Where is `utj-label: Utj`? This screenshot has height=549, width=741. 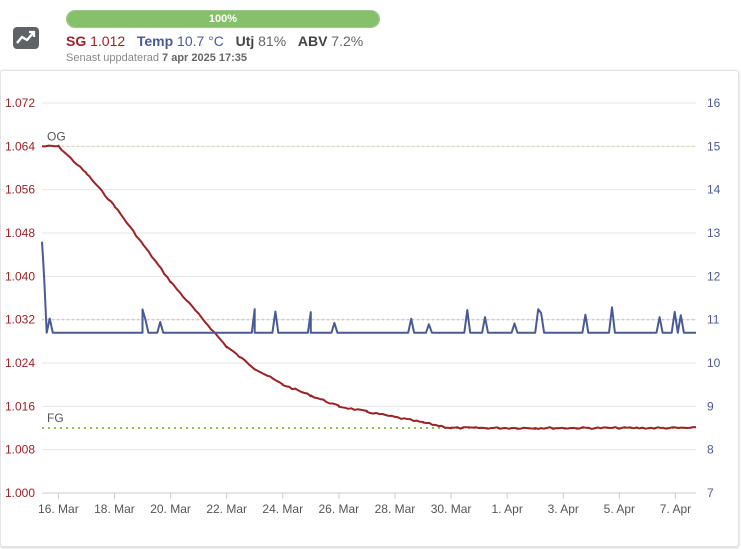
utj-label: Utj is located at coordinates (245, 41).